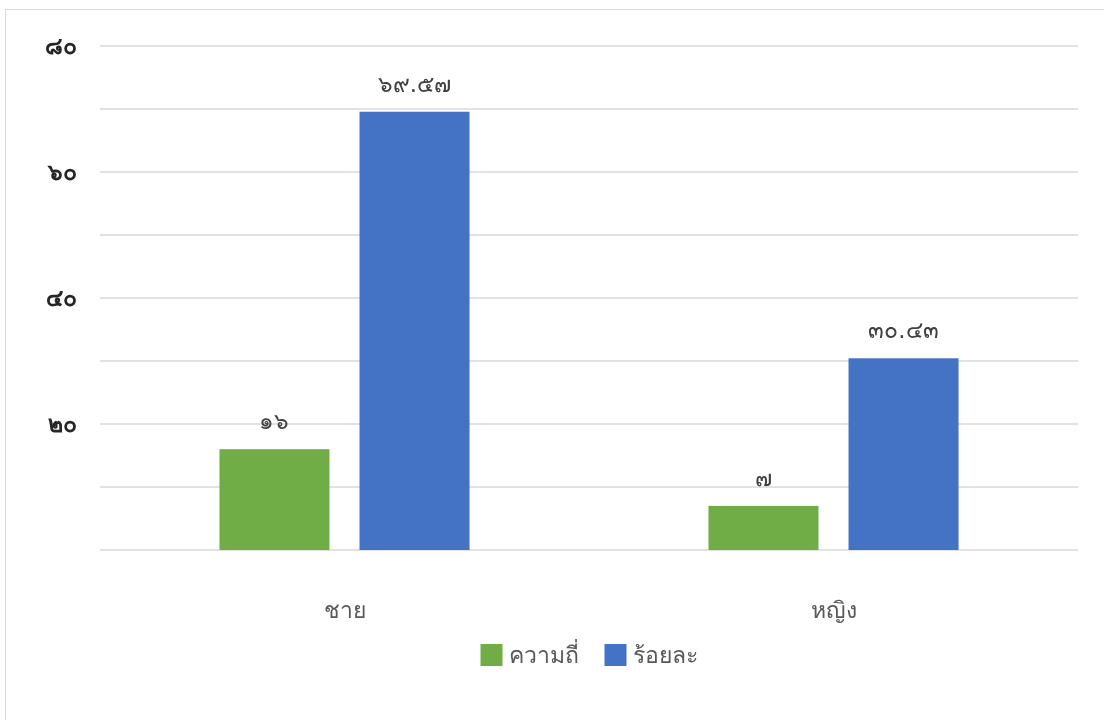 The image size is (1104, 720). What do you see at coordinates (543, 653) in the screenshot?
I see `legend-label: ความถี่` at bounding box center [543, 653].